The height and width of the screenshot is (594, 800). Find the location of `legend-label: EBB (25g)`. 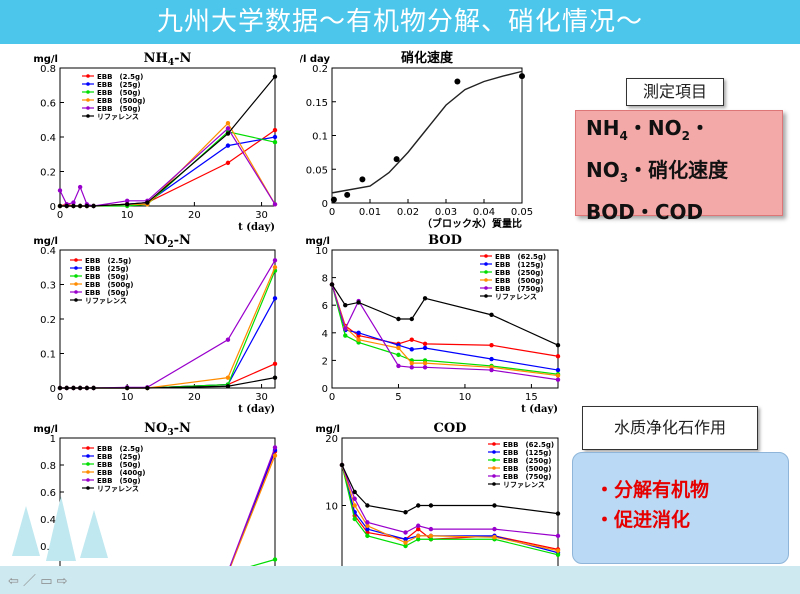

legend-label: EBB (25g) is located at coordinates (119, 457).